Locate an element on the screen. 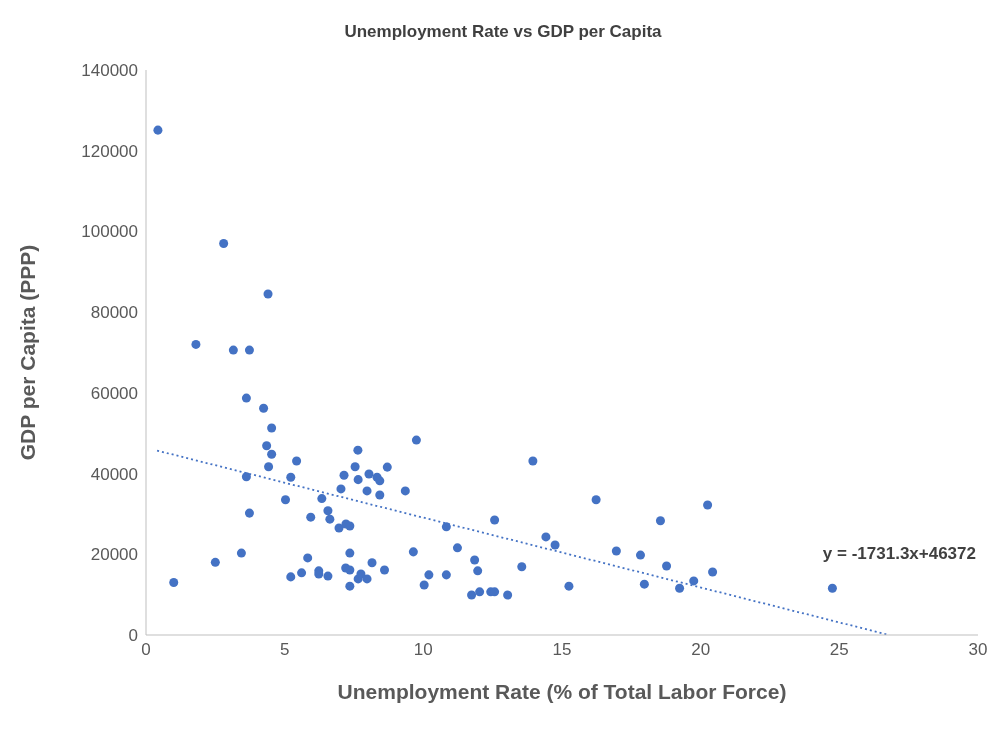 This screenshot has width=1003, height=731. x-tick-label: 25 is located at coordinates (839, 650).